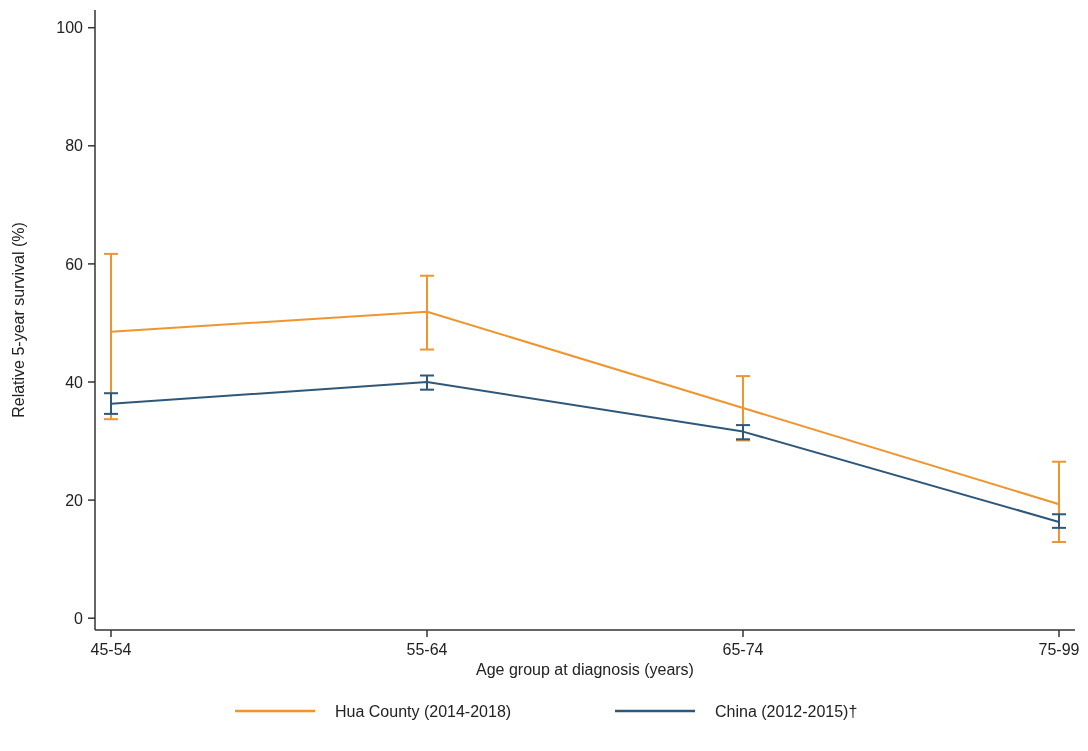 Image resolution: width=1088 pixels, height=751 pixels. I want to click on y-tick-label: 20, so click(74, 500).